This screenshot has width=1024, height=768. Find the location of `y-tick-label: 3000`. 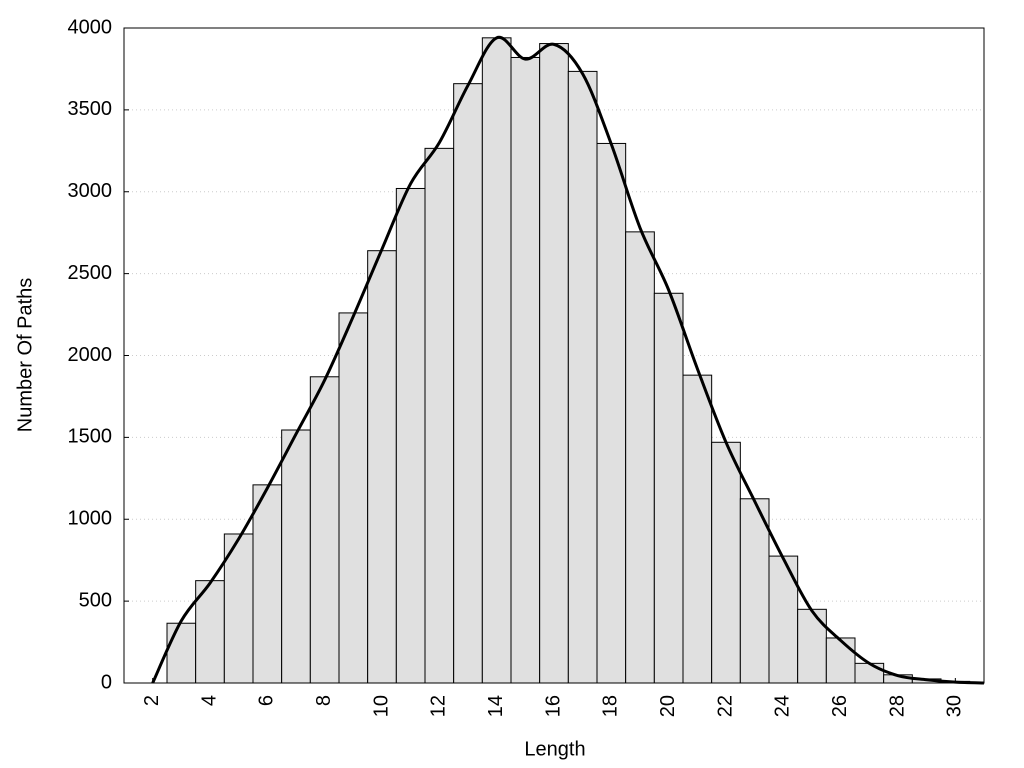

y-tick-label: 3000 is located at coordinates (90, 191).